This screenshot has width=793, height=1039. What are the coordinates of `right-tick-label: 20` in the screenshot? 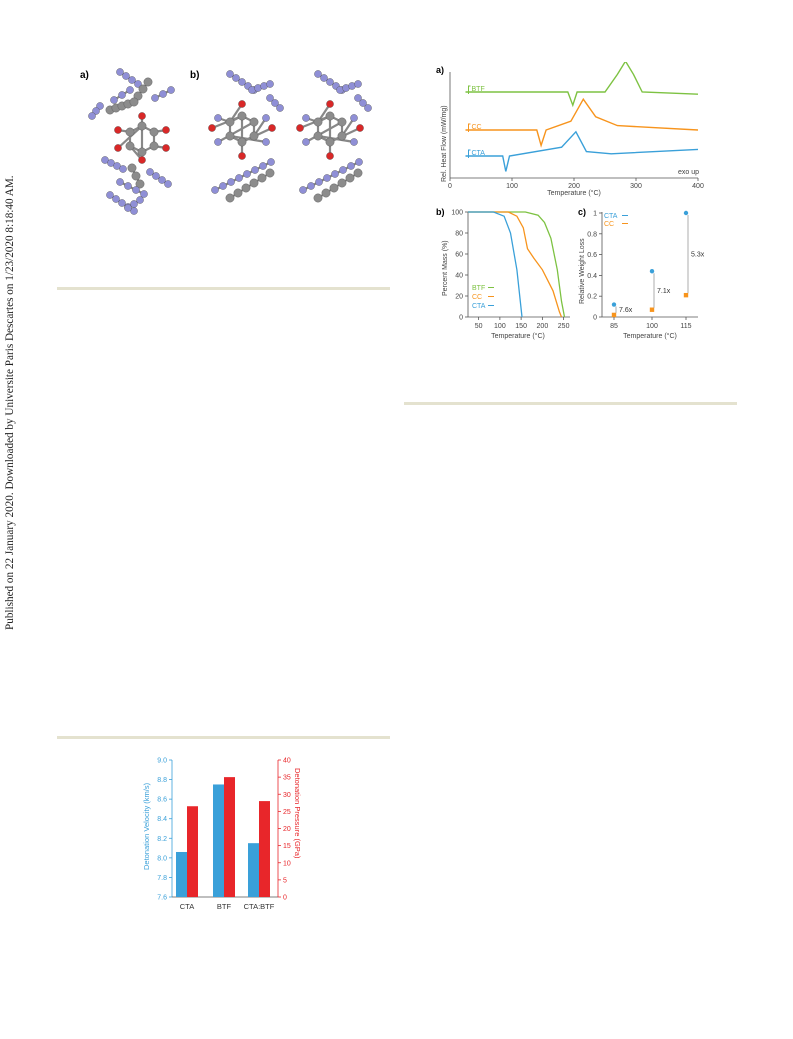 It's located at (287, 829).